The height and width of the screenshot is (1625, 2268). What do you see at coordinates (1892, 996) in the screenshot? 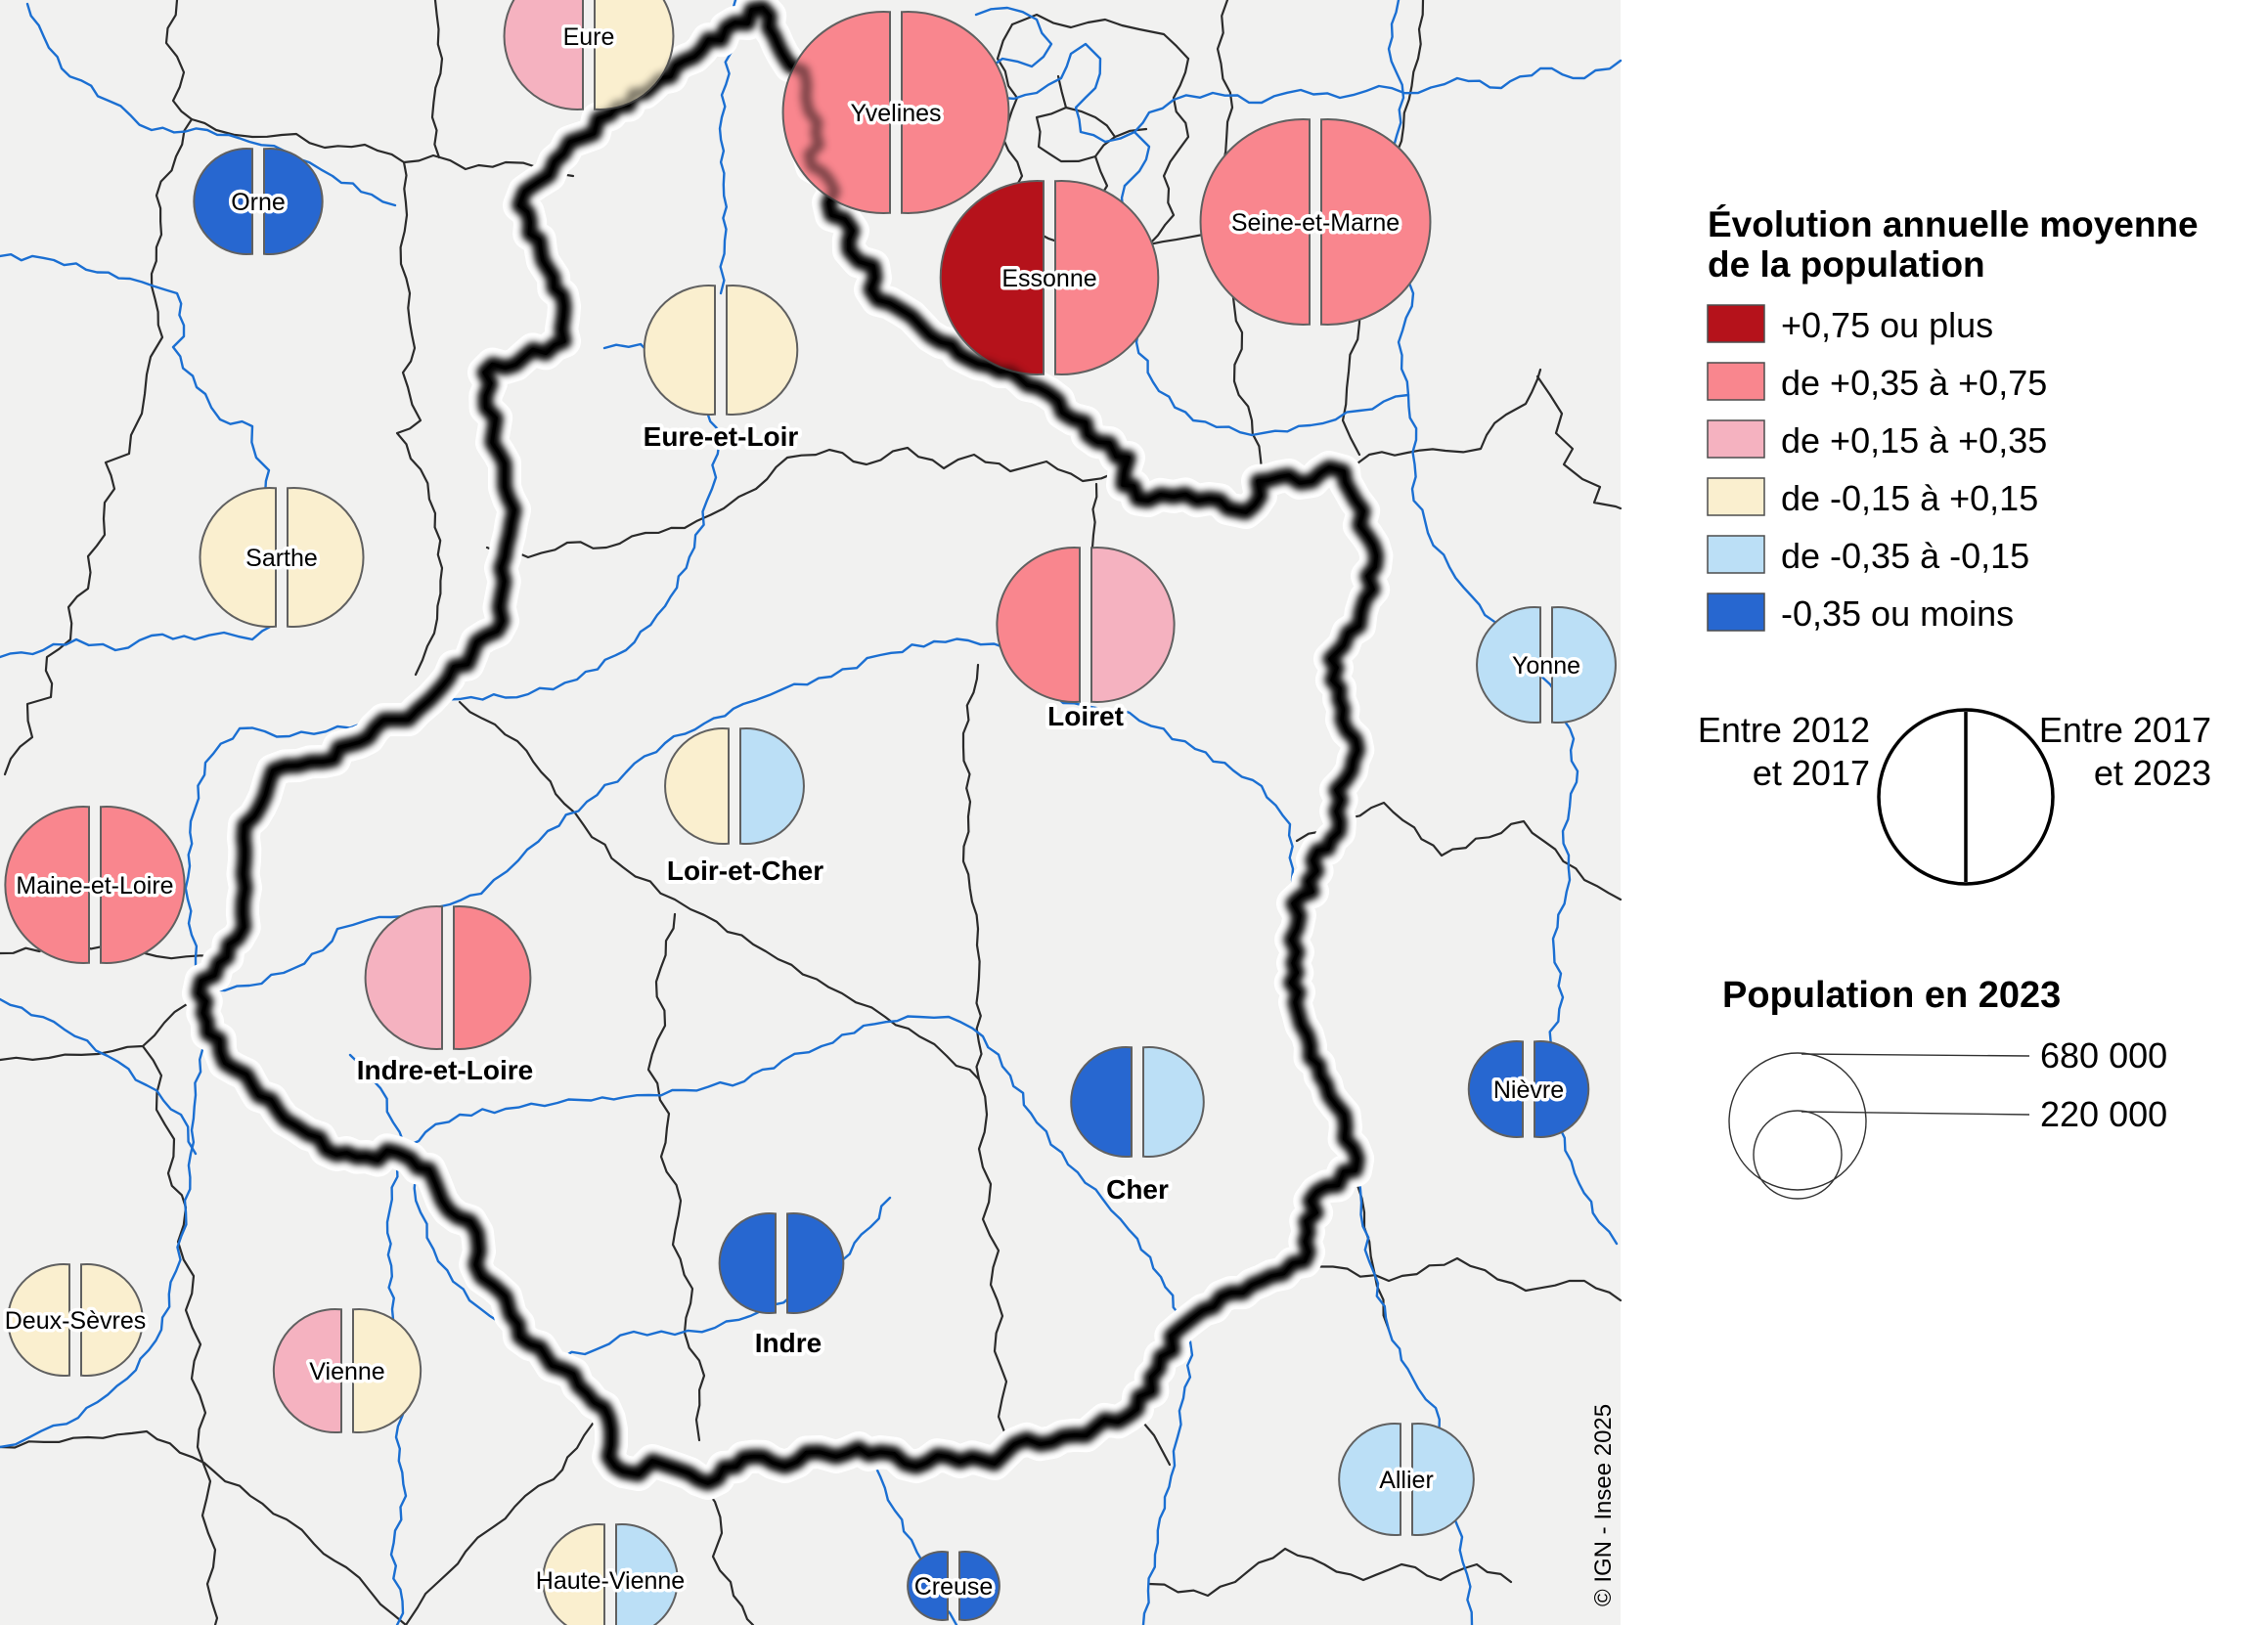
I see `svg-text: Population en 2023` at bounding box center [1892, 996].